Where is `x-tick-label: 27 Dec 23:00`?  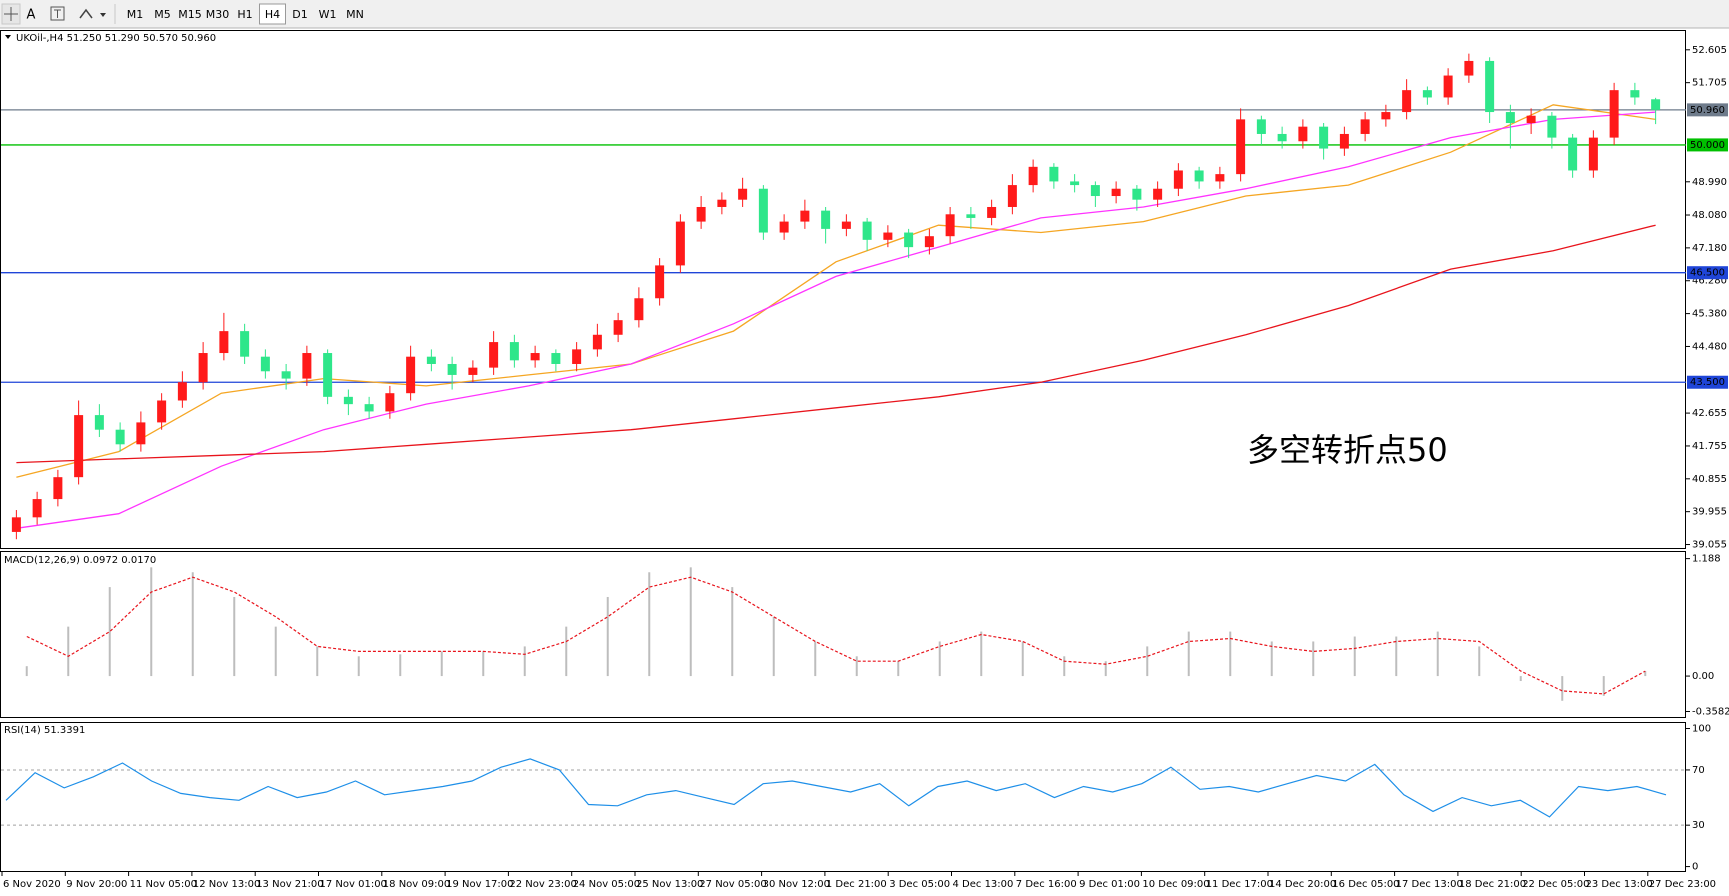 x-tick-label: 27 Dec 23:00 is located at coordinates (1682, 884).